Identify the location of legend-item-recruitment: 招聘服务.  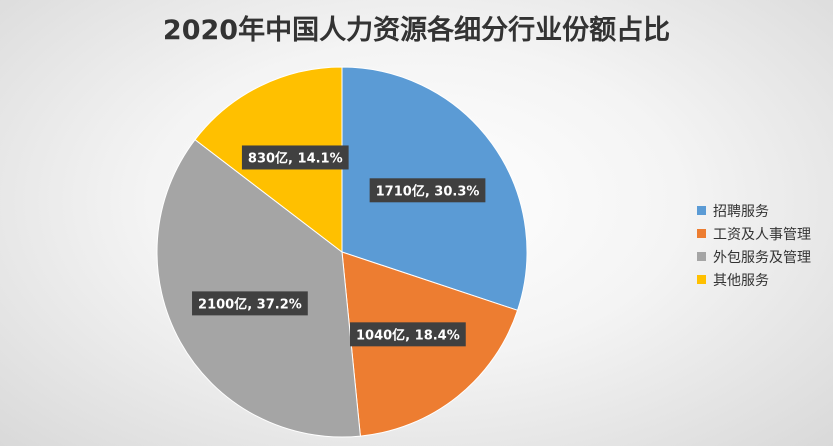
(754, 210).